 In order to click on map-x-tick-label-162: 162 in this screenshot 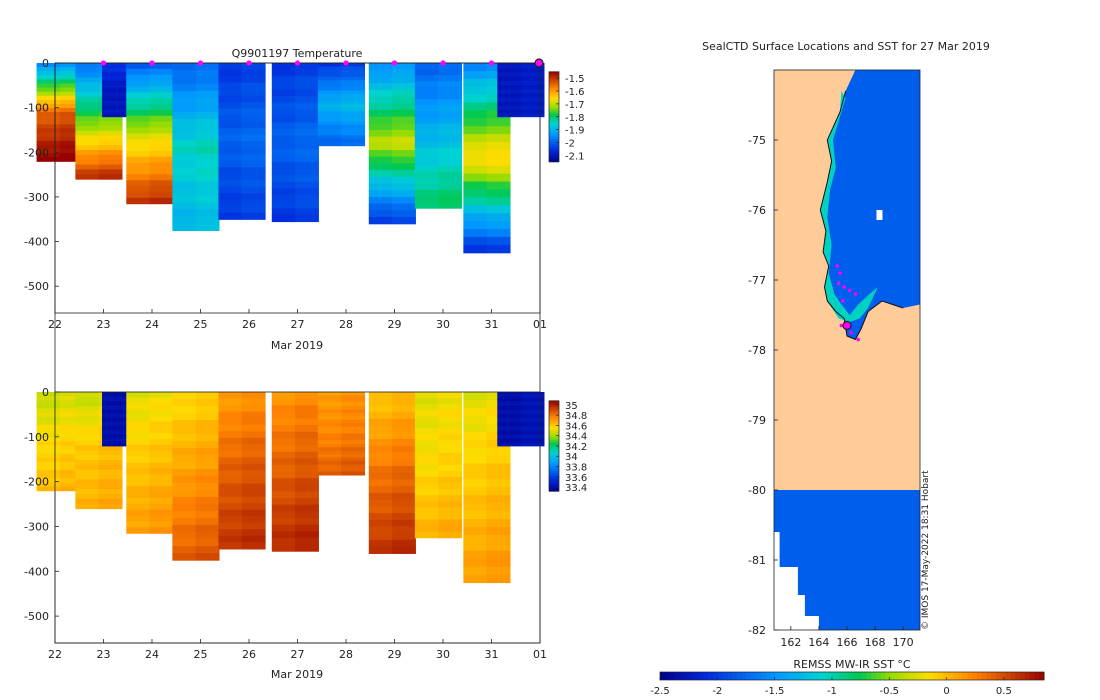, I will do `click(790, 642)`.